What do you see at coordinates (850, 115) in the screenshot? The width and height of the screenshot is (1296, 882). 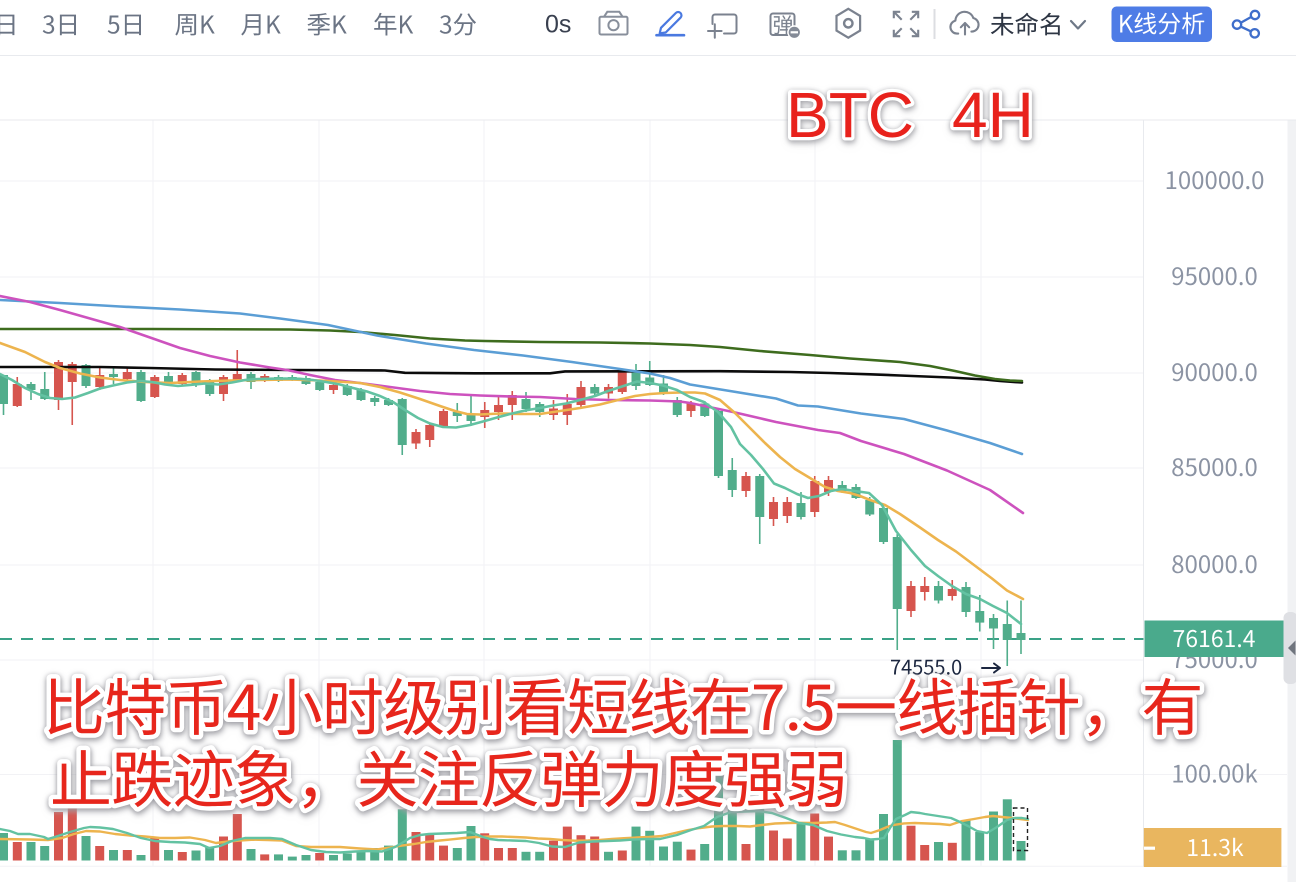 I see `svg-text: BTC` at bounding box center [850, 115].